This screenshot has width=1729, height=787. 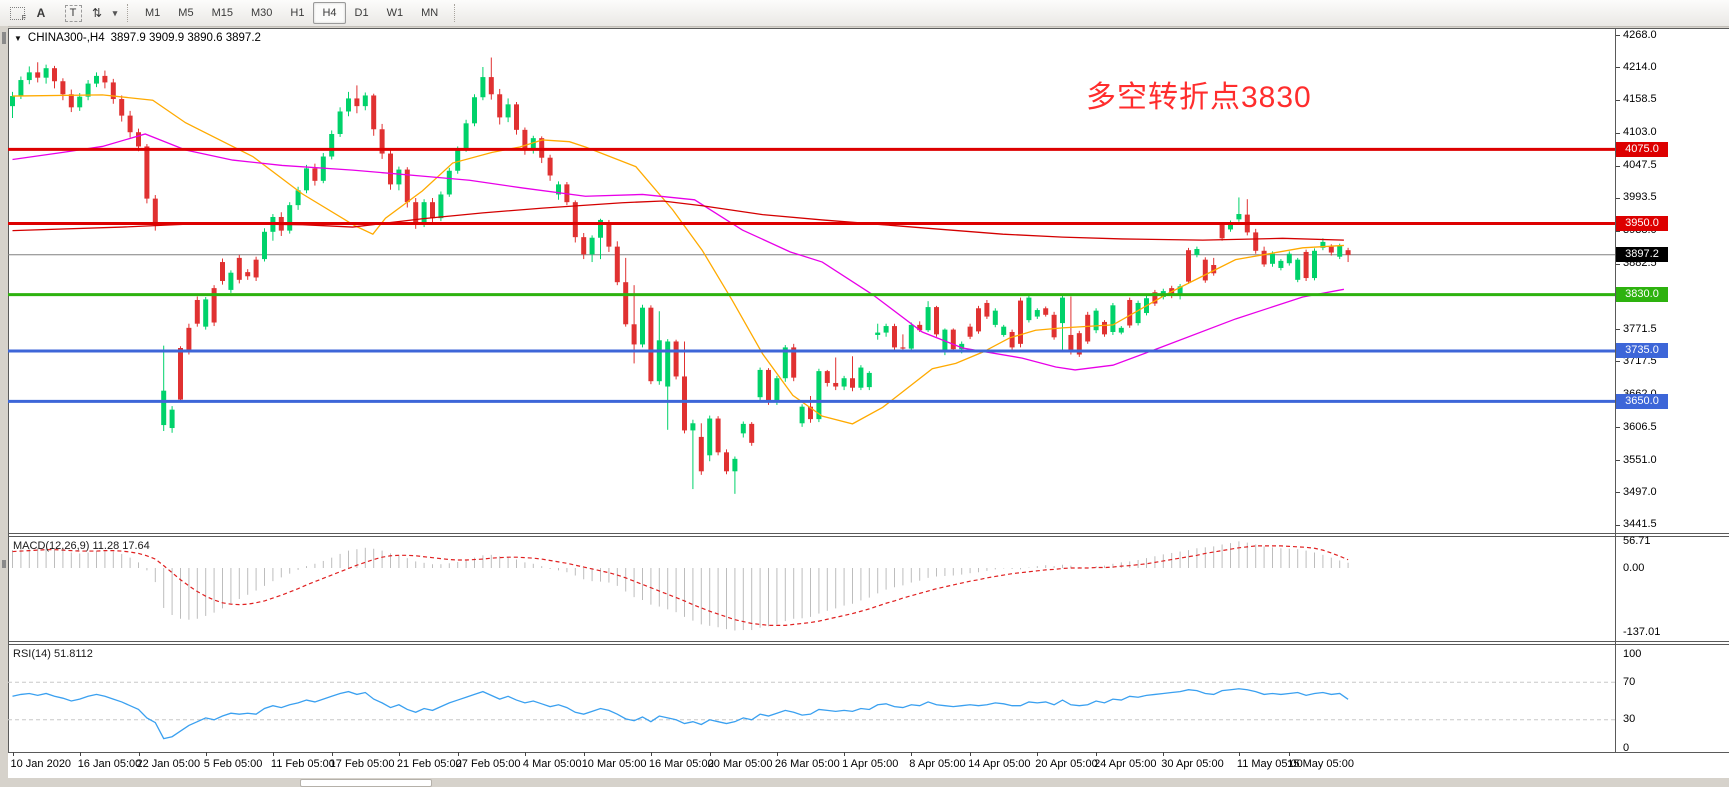 I want to click on time-tick-label: 16 Jan 05:00, so click(x=109, y=764).